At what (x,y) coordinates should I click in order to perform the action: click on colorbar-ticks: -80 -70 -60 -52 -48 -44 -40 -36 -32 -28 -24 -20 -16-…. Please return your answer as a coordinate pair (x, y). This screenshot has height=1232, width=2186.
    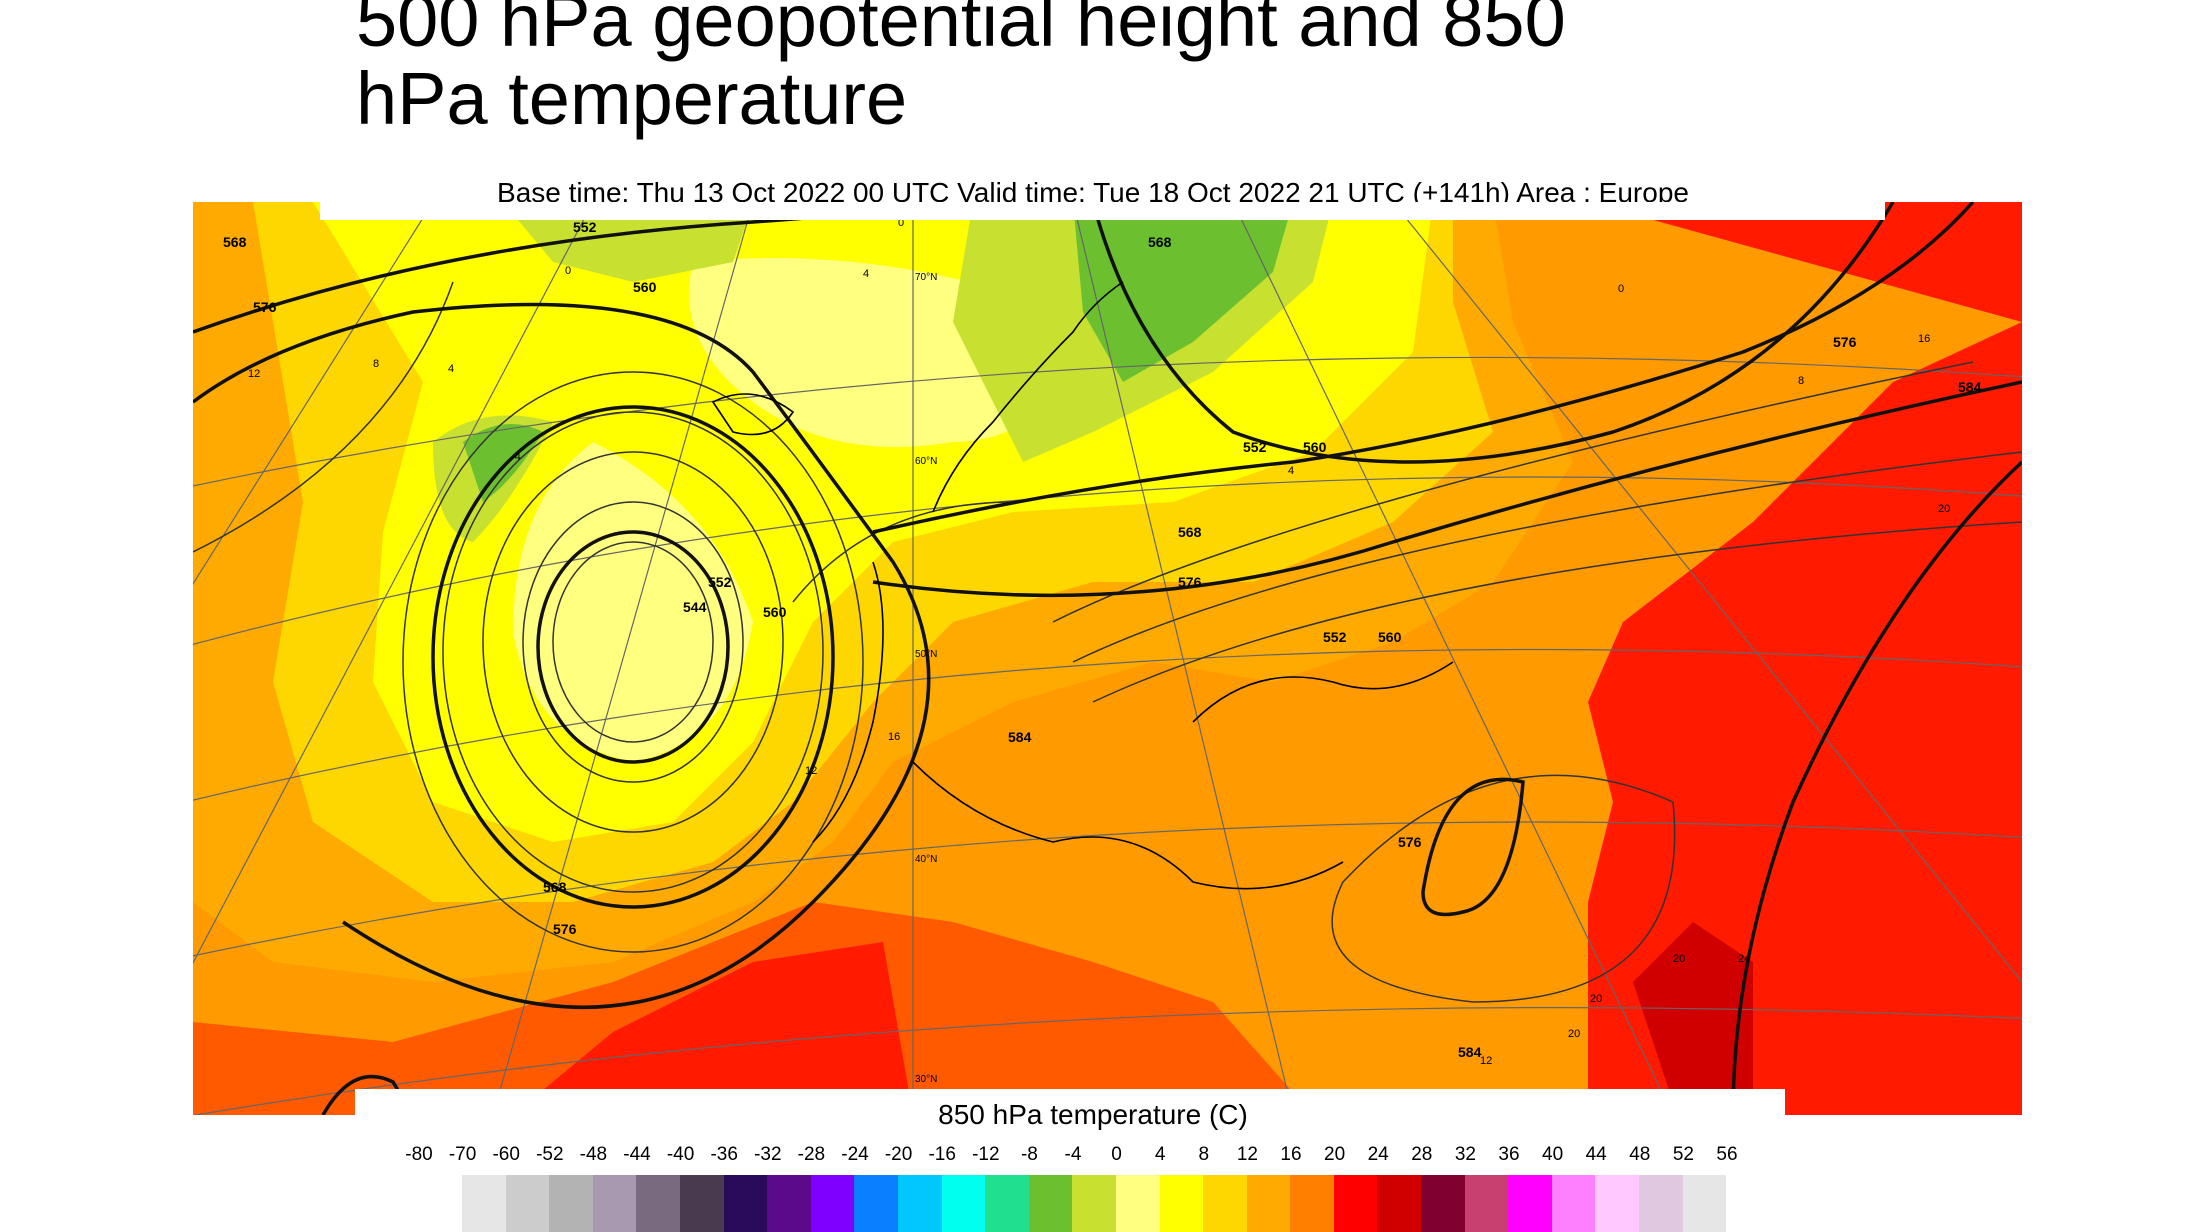
    Looking at the image, I should click on (1093, 1156).